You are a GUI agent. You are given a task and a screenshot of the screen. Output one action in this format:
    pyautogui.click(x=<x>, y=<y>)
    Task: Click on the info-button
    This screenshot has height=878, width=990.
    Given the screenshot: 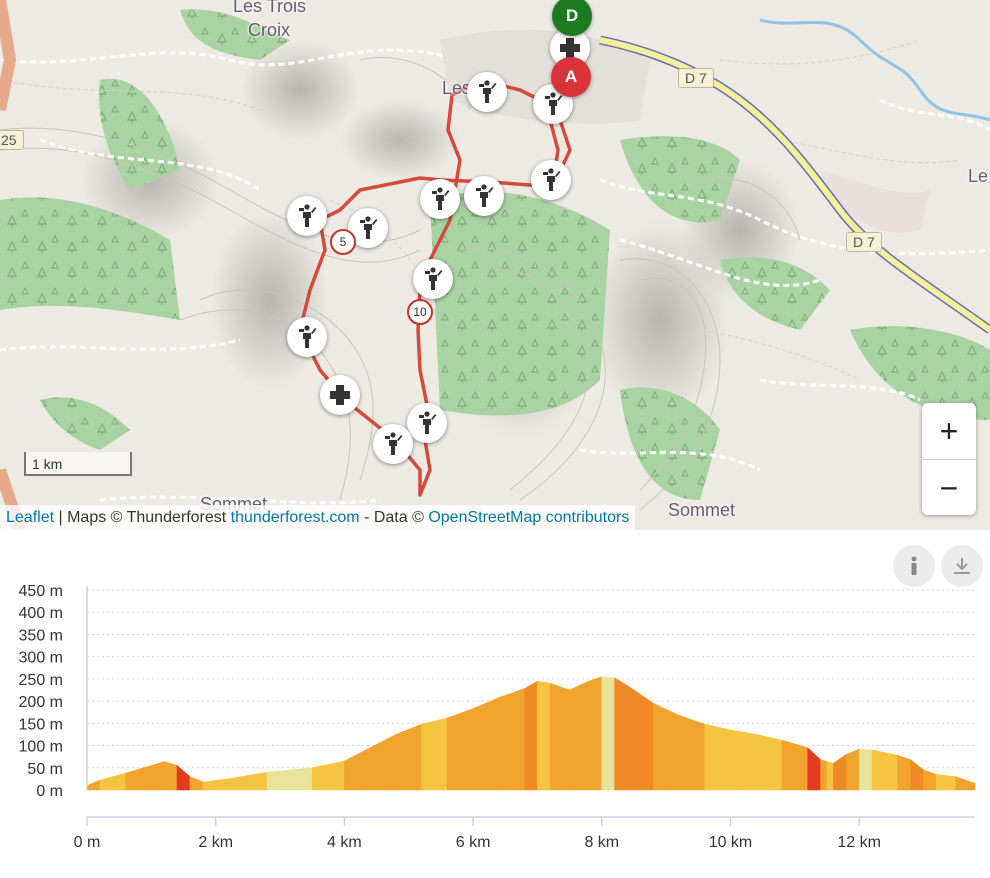 What is the action you would take?
    pyautogui.click(x=914, y=566)
    